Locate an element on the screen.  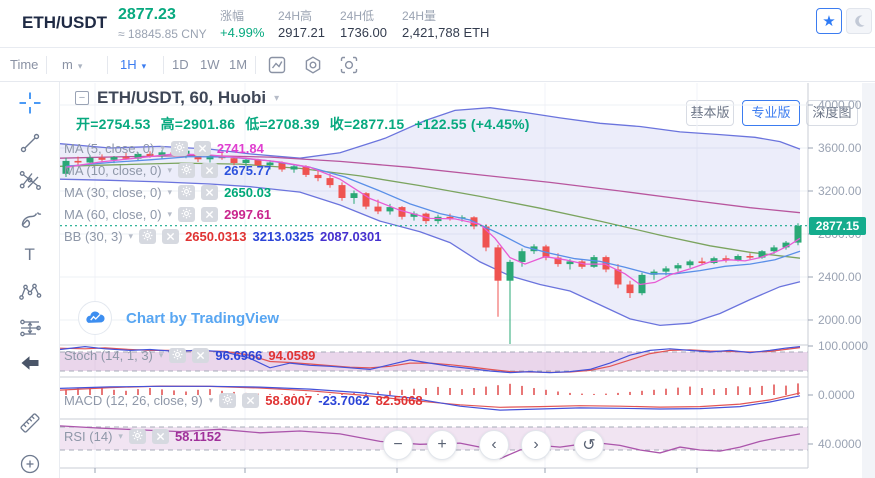
drawing-toolbar: T is located at coordinates (30, 280).